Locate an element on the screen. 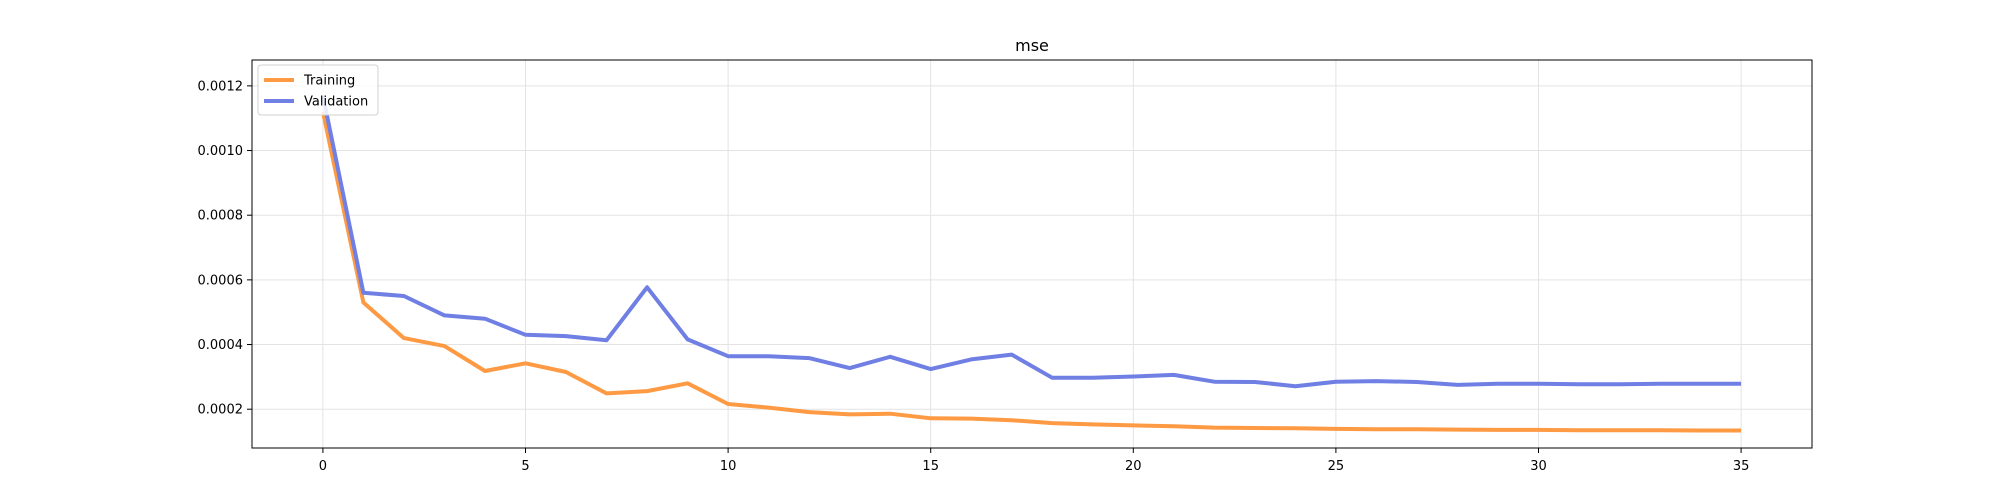 The image size is (2000, 500). x-tick-label: 35 is located at coordinates (1741, 466).